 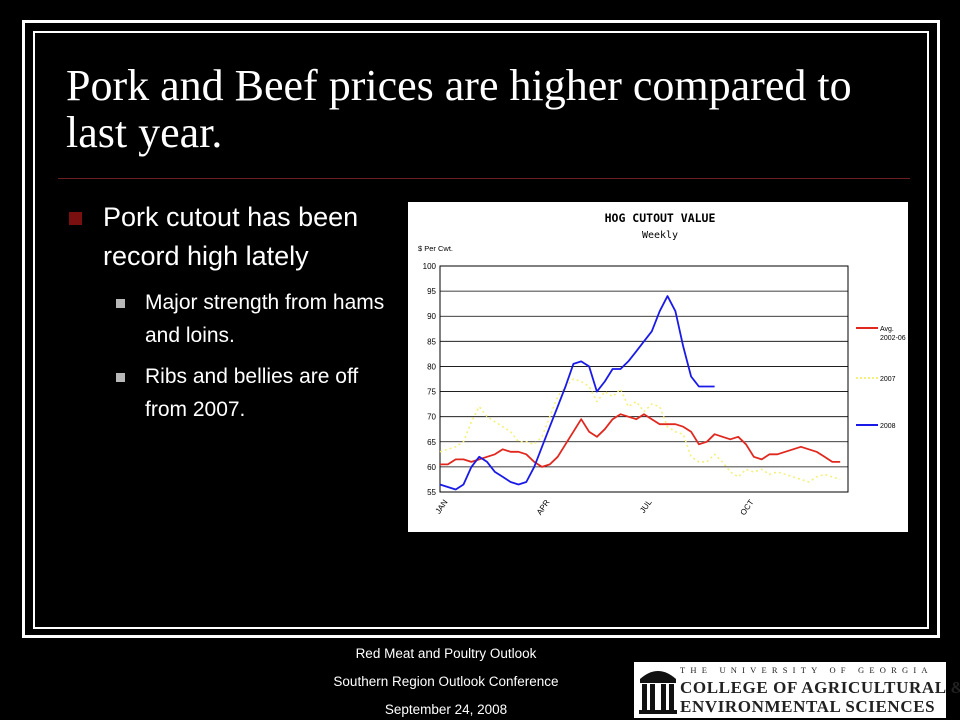 I want to click on sub-bullet-item: Ribs and bellies are off from 2007., so click(x=228, y=393).